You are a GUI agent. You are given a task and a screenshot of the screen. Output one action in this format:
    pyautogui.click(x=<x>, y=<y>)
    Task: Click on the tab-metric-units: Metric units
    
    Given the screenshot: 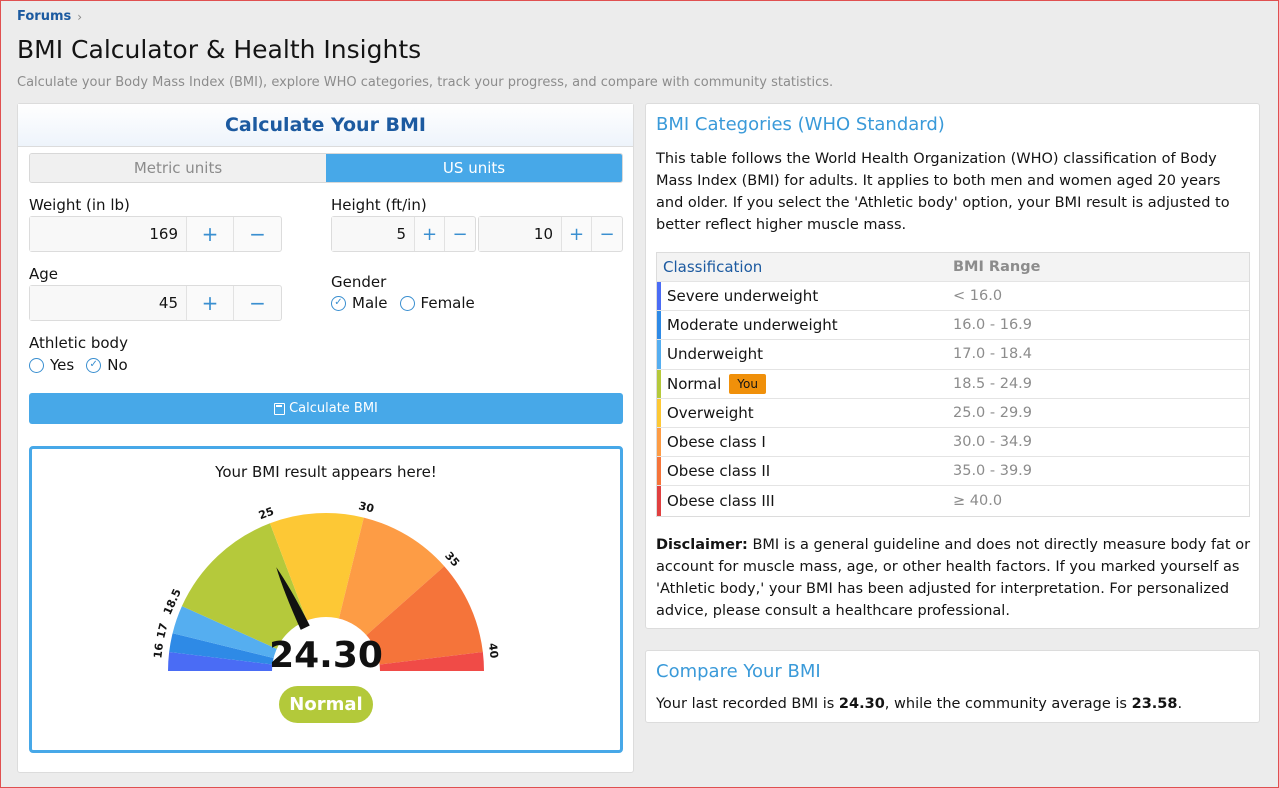 What is the action you would take?
    pyautogui.click(x=178, y=168)
    